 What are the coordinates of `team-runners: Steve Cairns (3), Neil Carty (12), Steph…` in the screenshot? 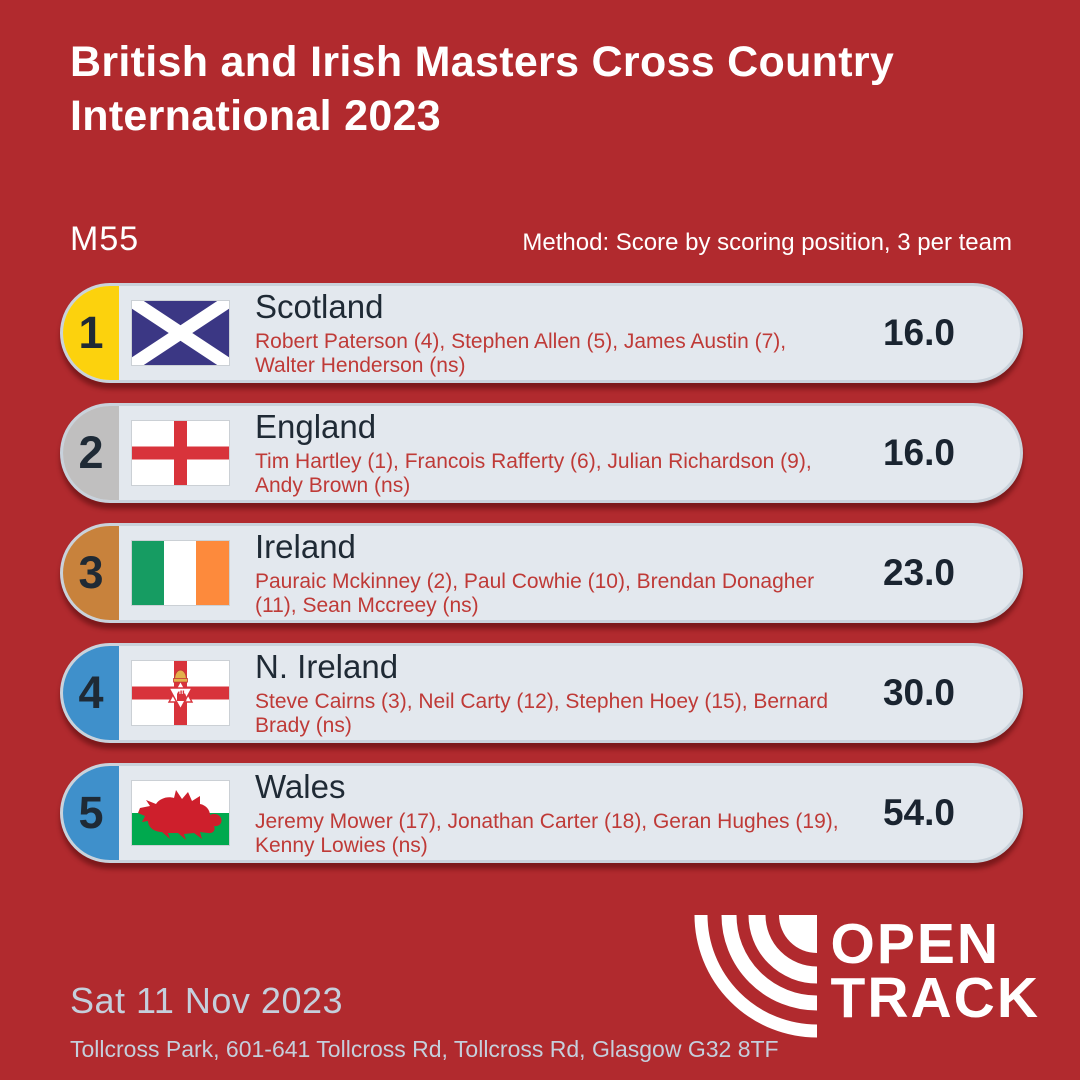 It's located at (542, 713).